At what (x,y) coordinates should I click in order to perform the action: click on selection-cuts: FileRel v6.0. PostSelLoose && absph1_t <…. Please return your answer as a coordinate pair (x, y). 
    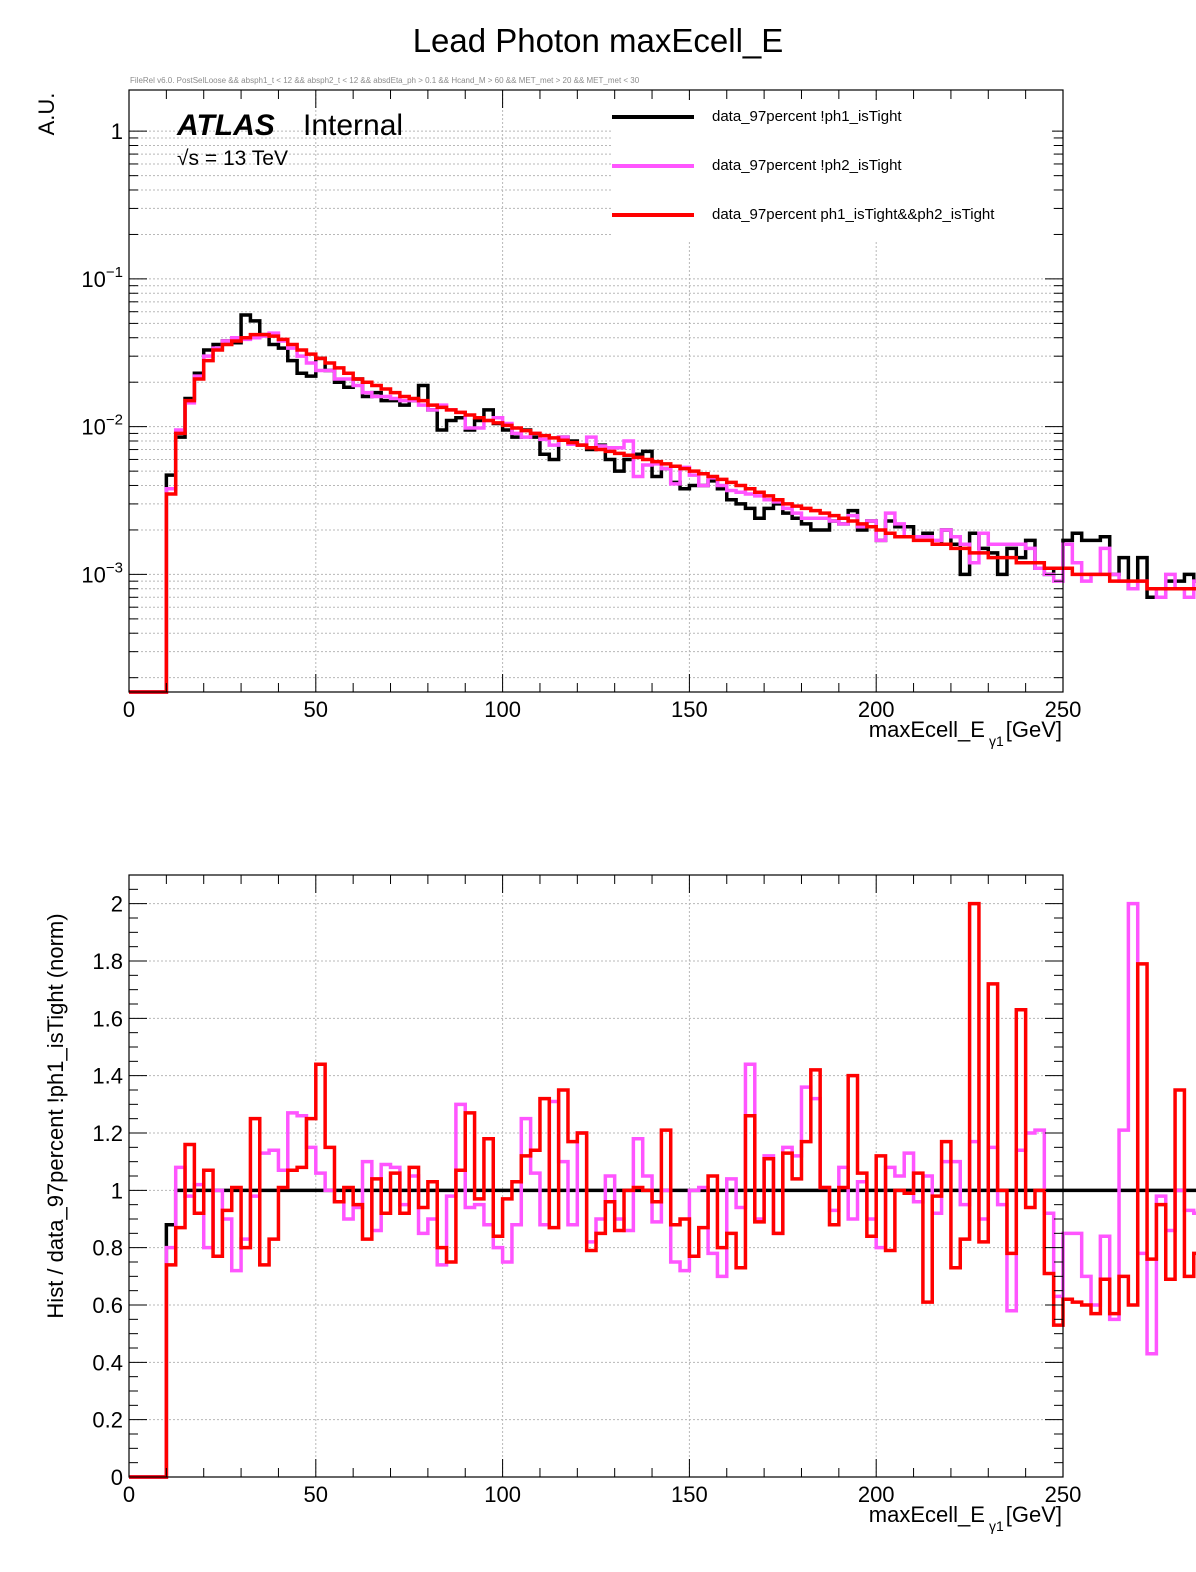
    Looking at the image, I should click on (385, 80).